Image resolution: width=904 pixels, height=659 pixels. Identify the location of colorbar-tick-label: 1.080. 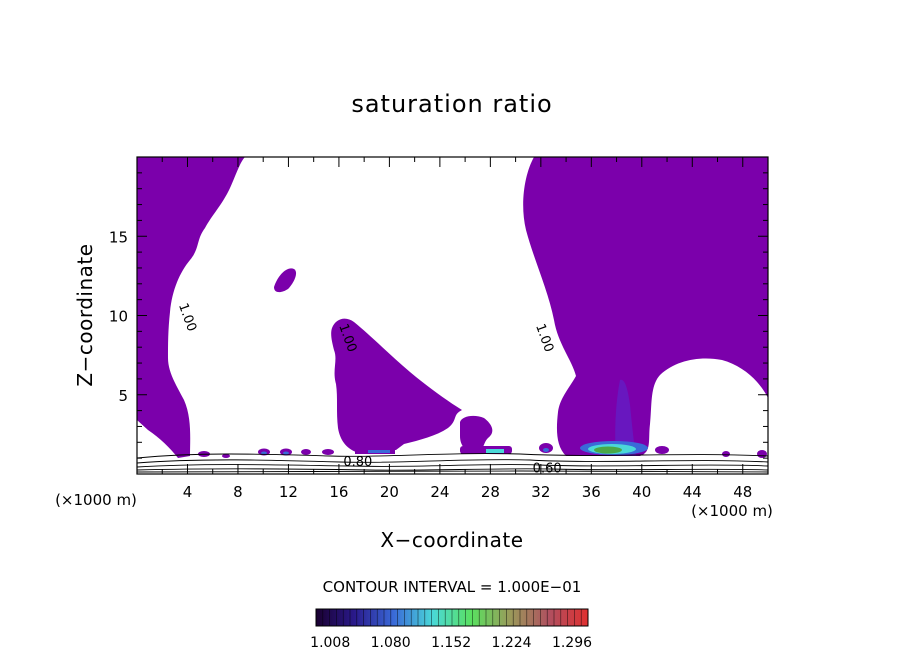
(391, 643).